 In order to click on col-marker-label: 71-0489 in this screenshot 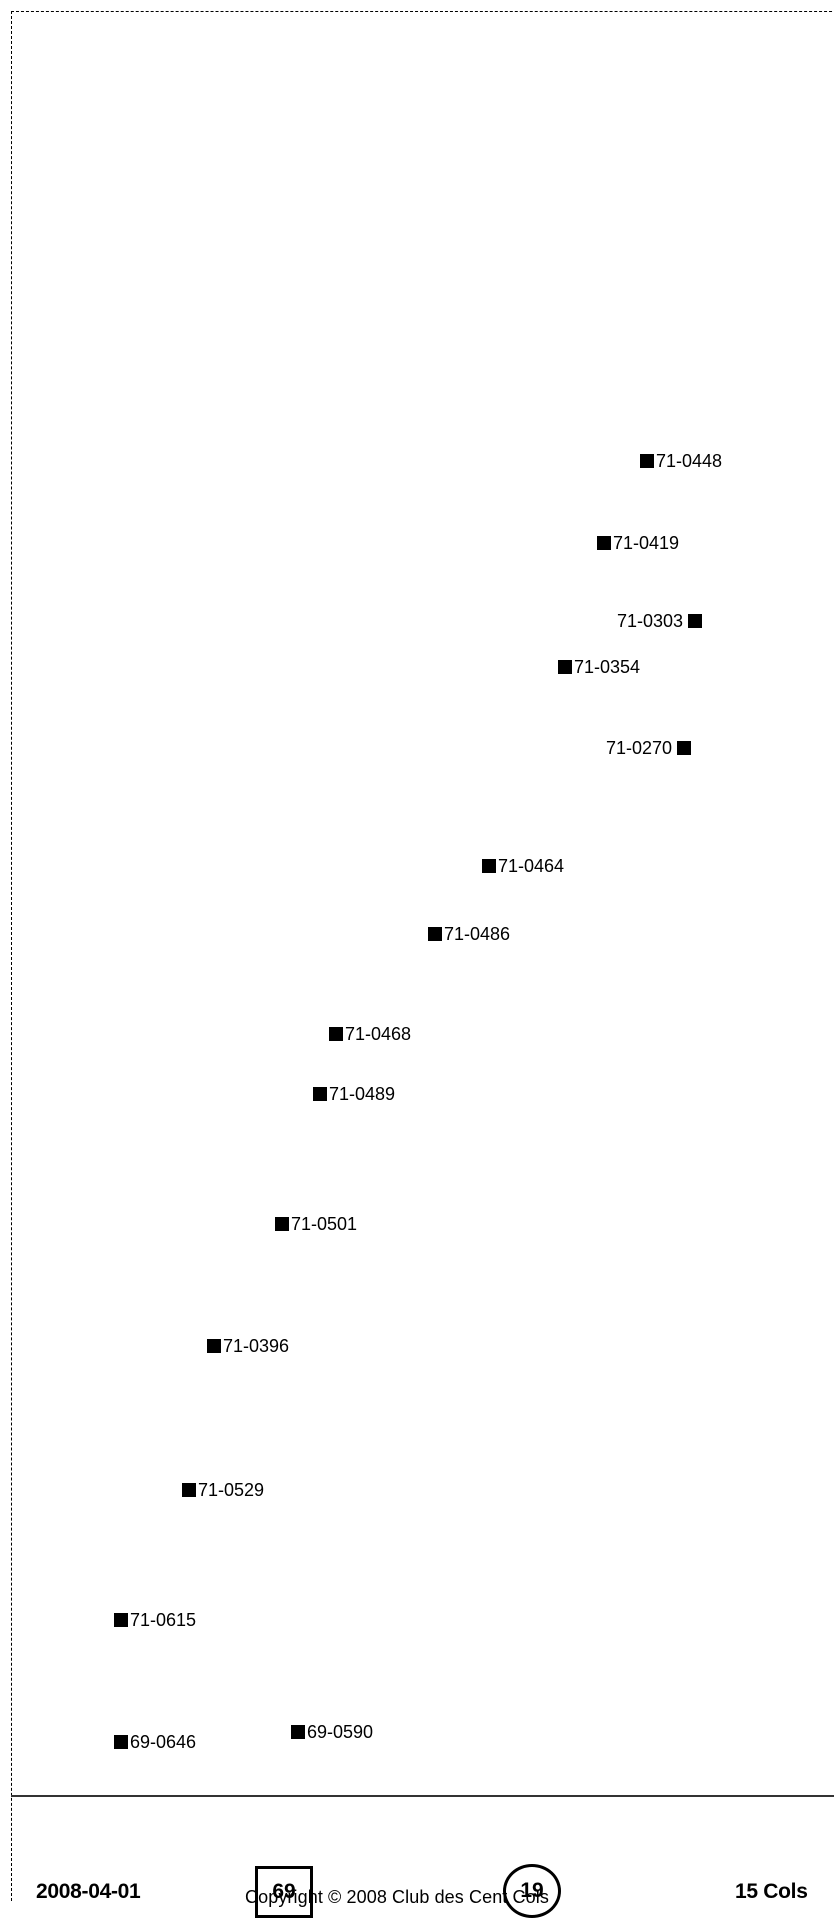, I will do `click(362, 1094)`.